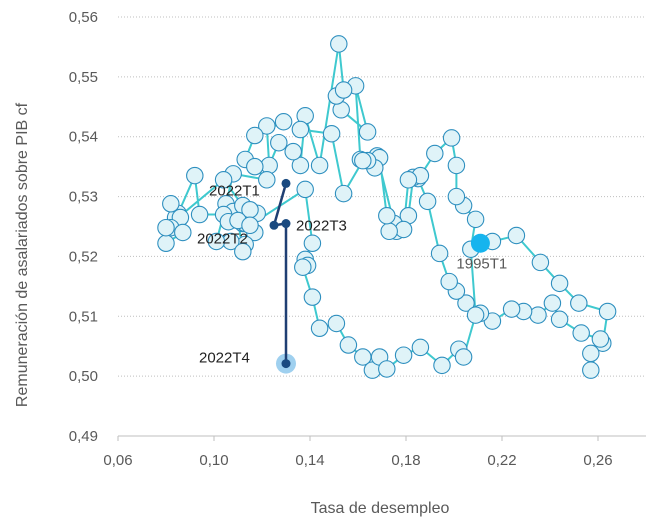 This screenshot has height=521, width=646. What do you see at coordinates (213, 460) in the screenshot?
I see `x-tick-label: 0,10` at bounding box center [213, 460].